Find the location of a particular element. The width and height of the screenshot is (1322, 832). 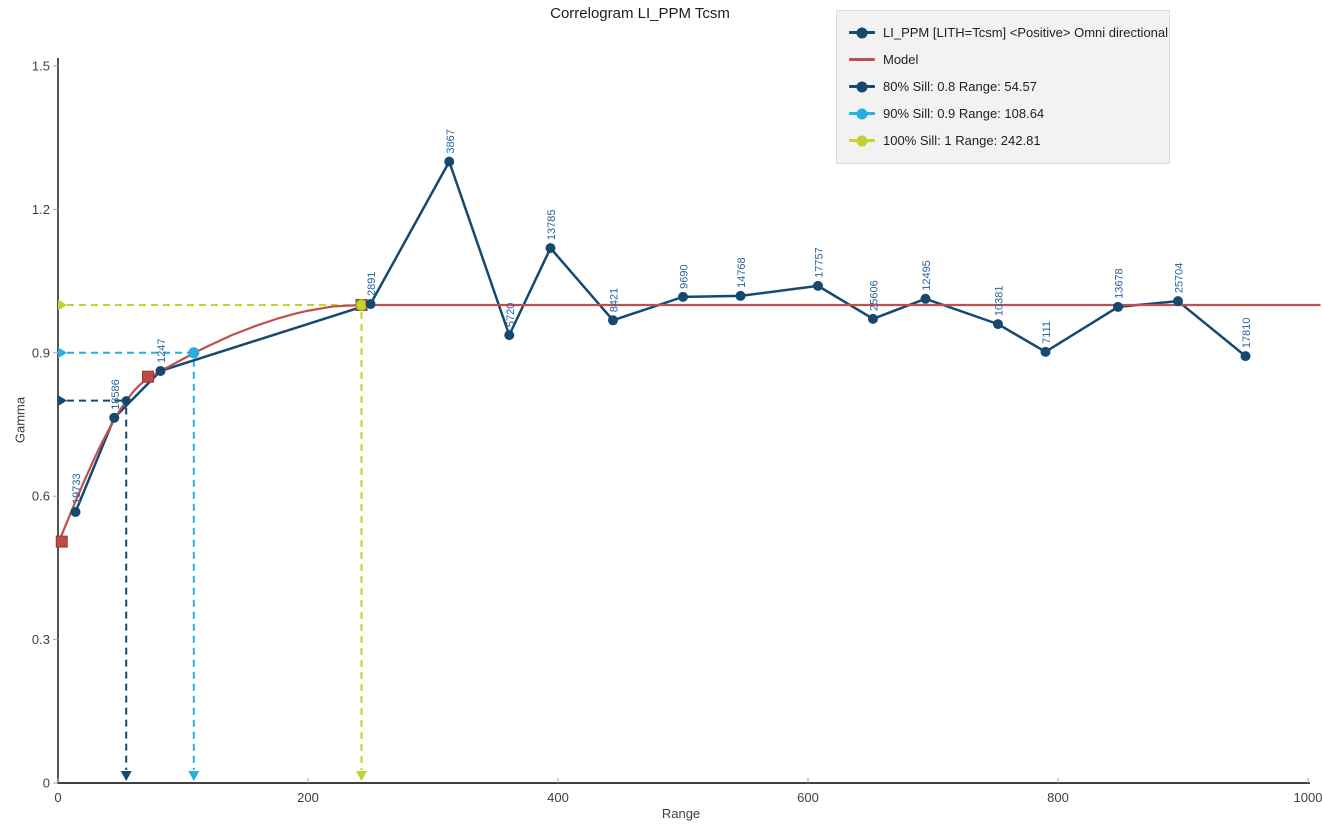

point-count-label: 13678 is located at coordinates (1120, 283).